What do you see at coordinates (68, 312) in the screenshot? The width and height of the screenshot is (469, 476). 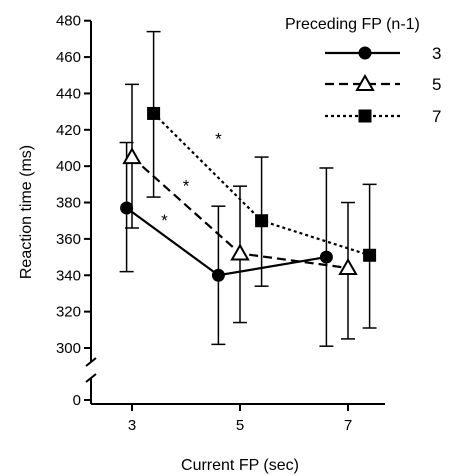 I see `y-tick-label: 320` at bounding box center [68, 312].